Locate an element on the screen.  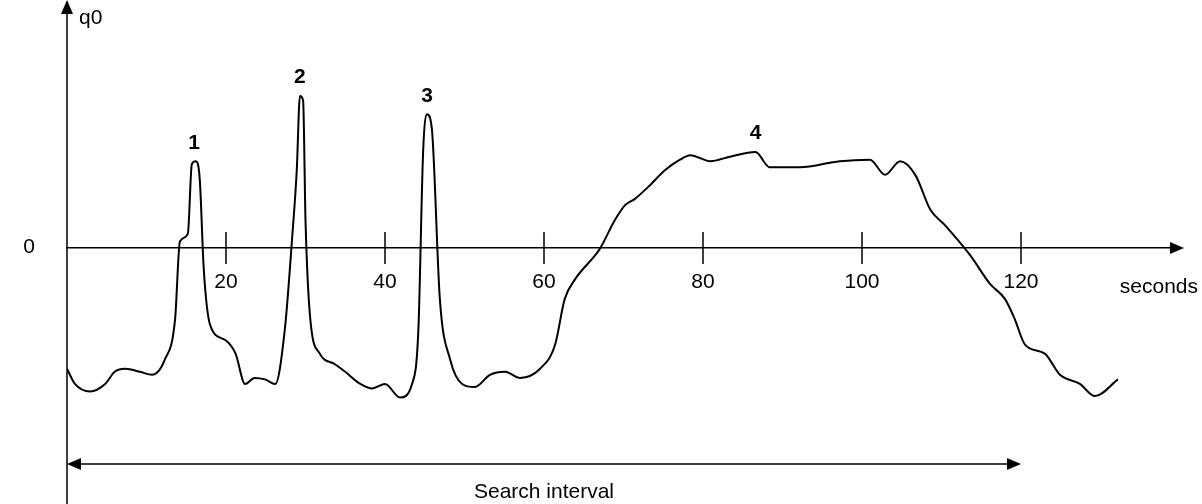
x-tick-label: 60 is located at coordinates (544, 280).